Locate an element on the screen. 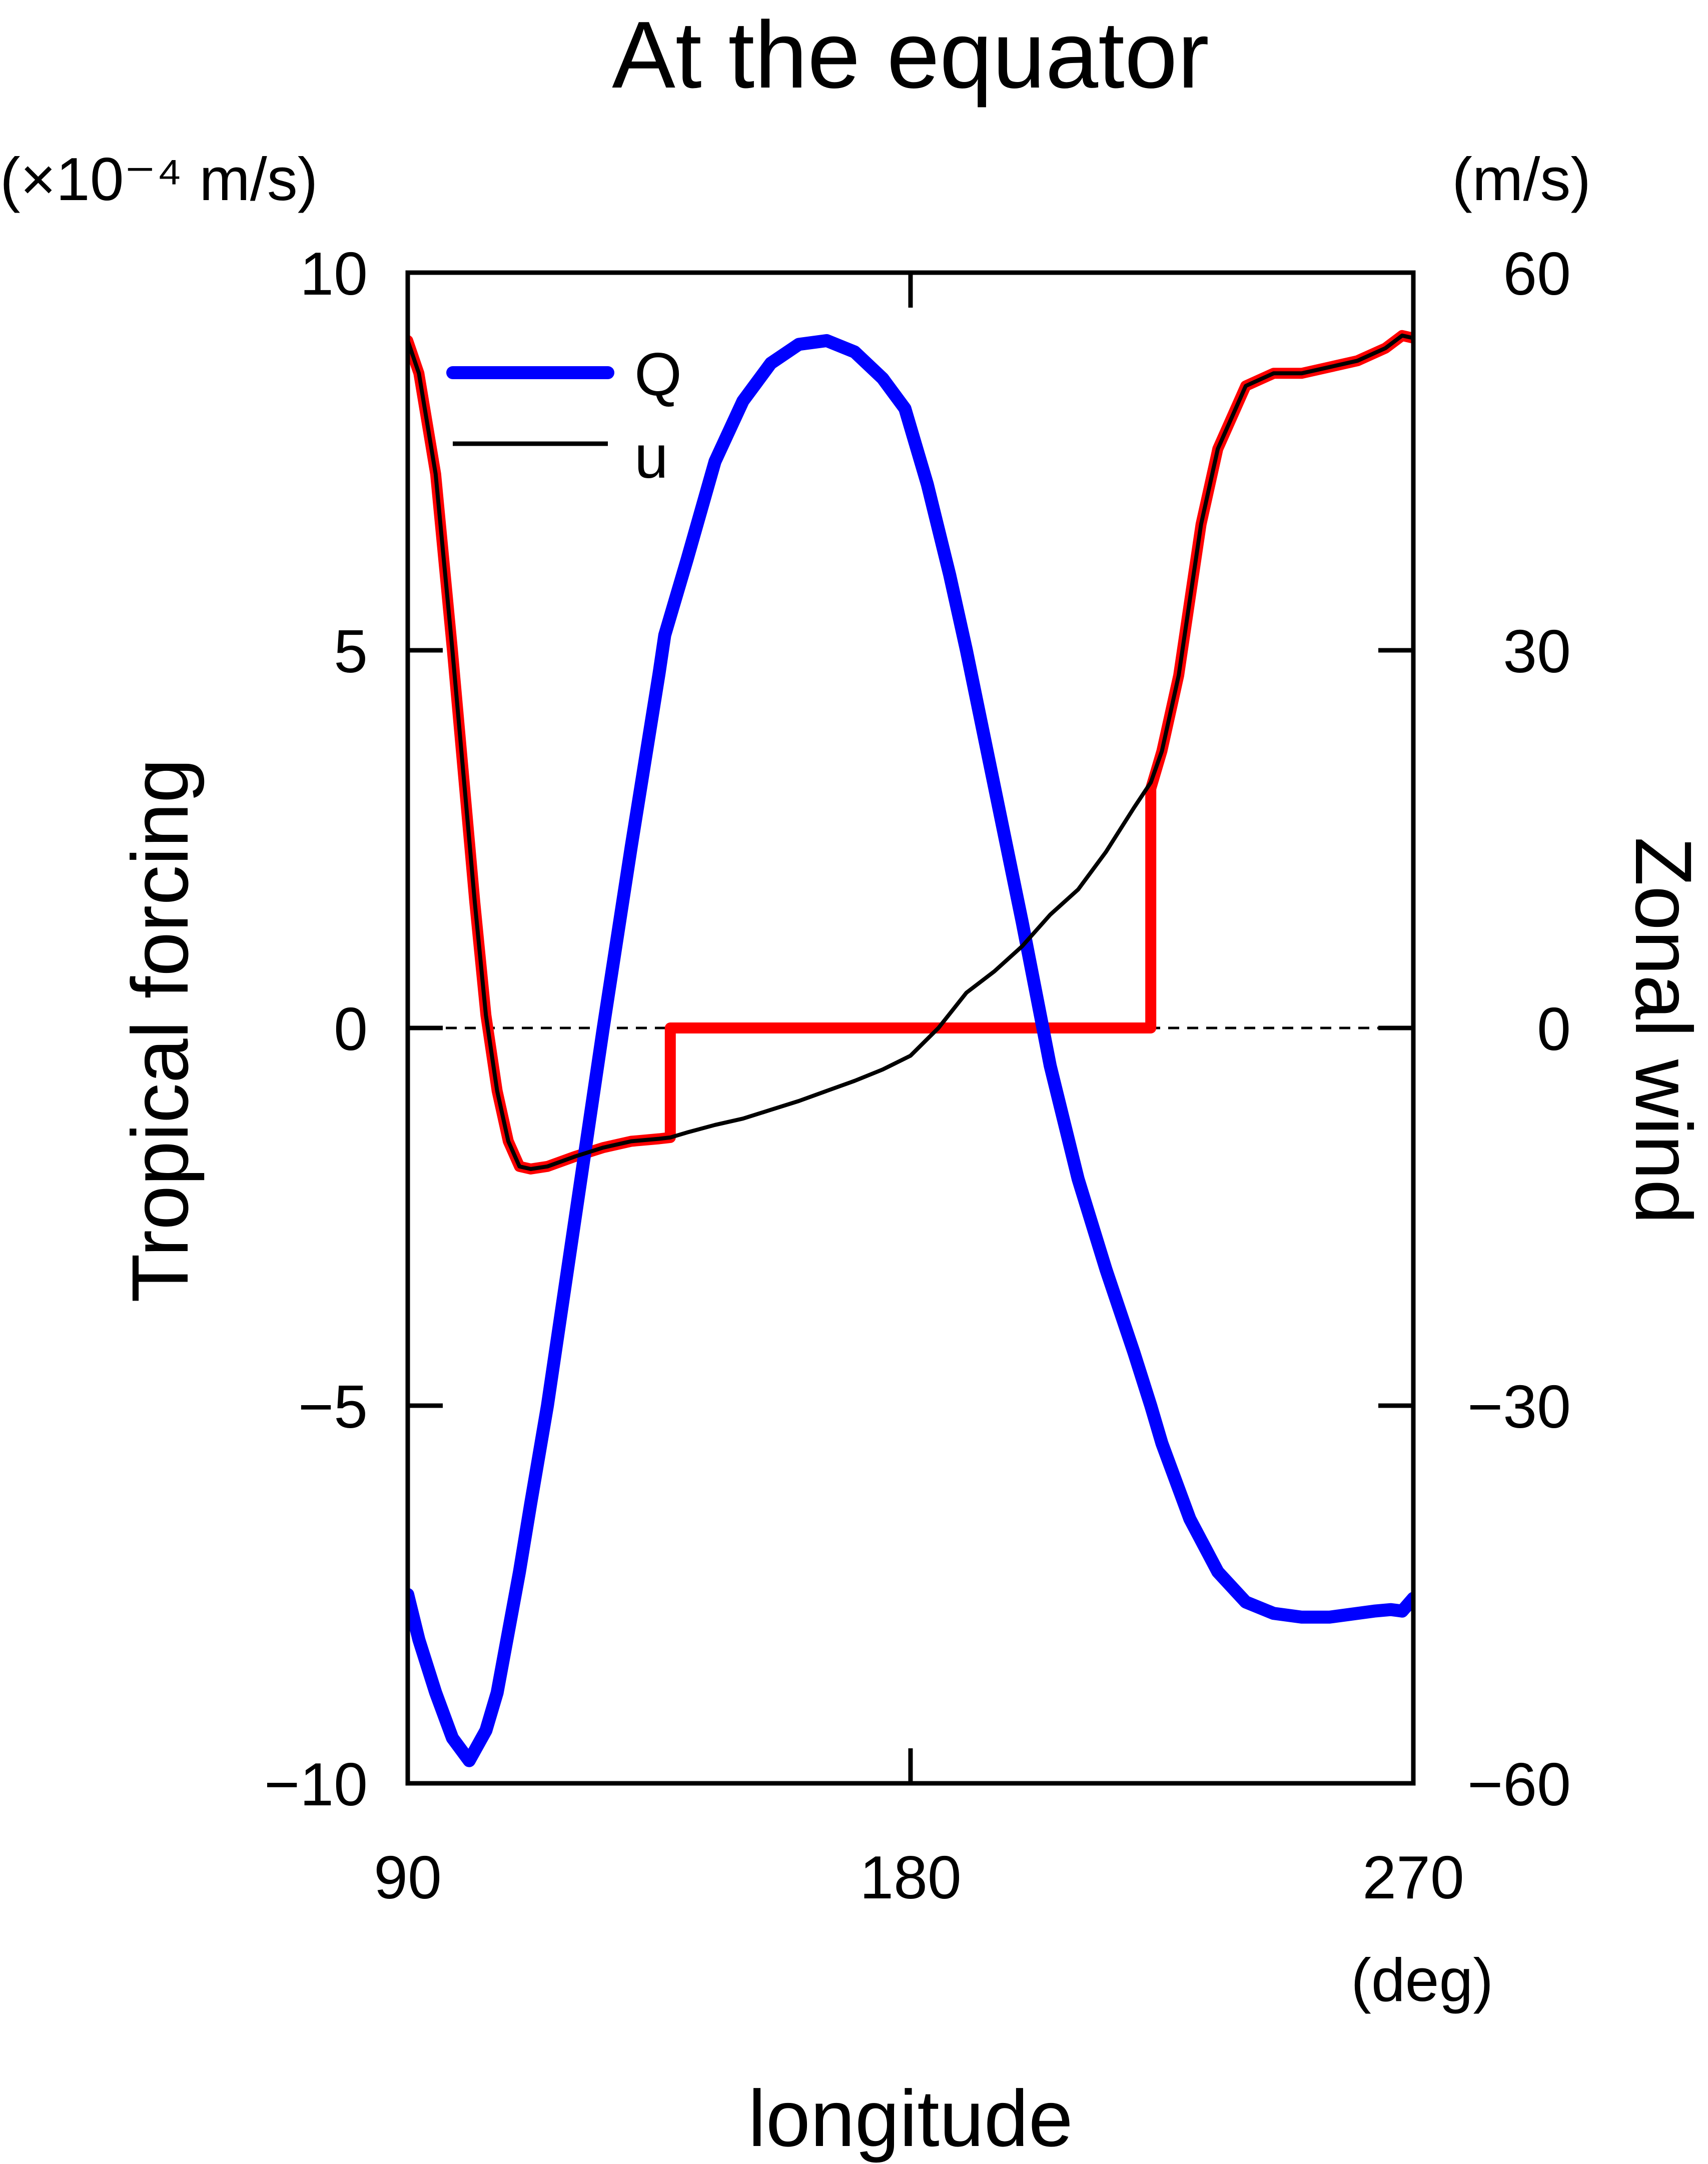  y-left-tick-label: −5 is located at coordinates (333, 1407).